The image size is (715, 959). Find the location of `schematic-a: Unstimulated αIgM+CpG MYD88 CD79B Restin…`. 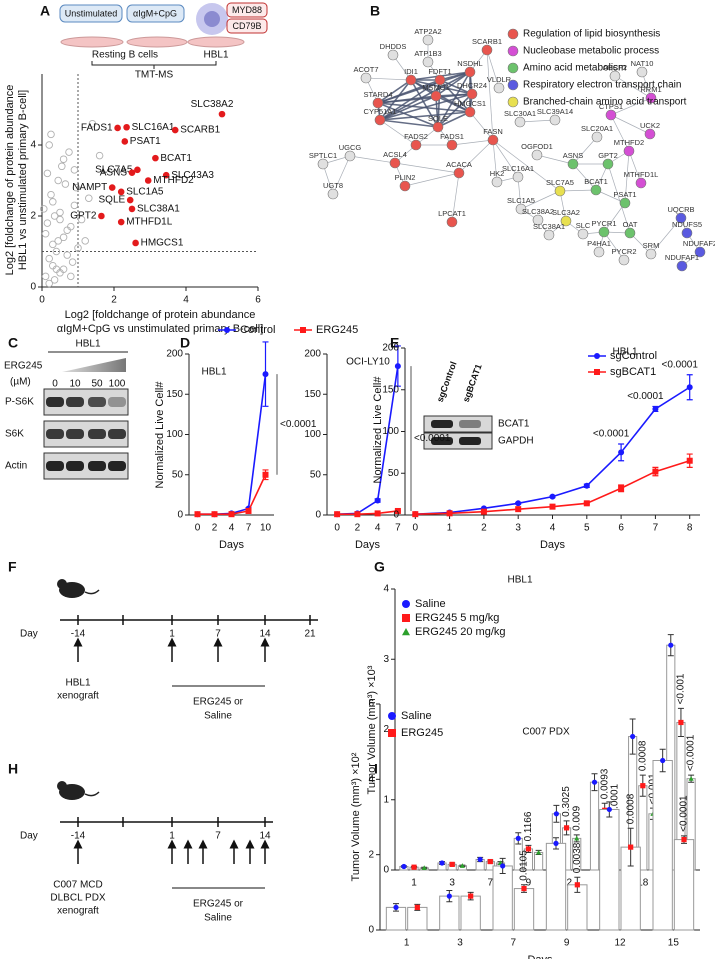

schematic-a: Unstimulated αIgM+CpG MYD88 CD79B Restin… is located at coordinates (163, 41).